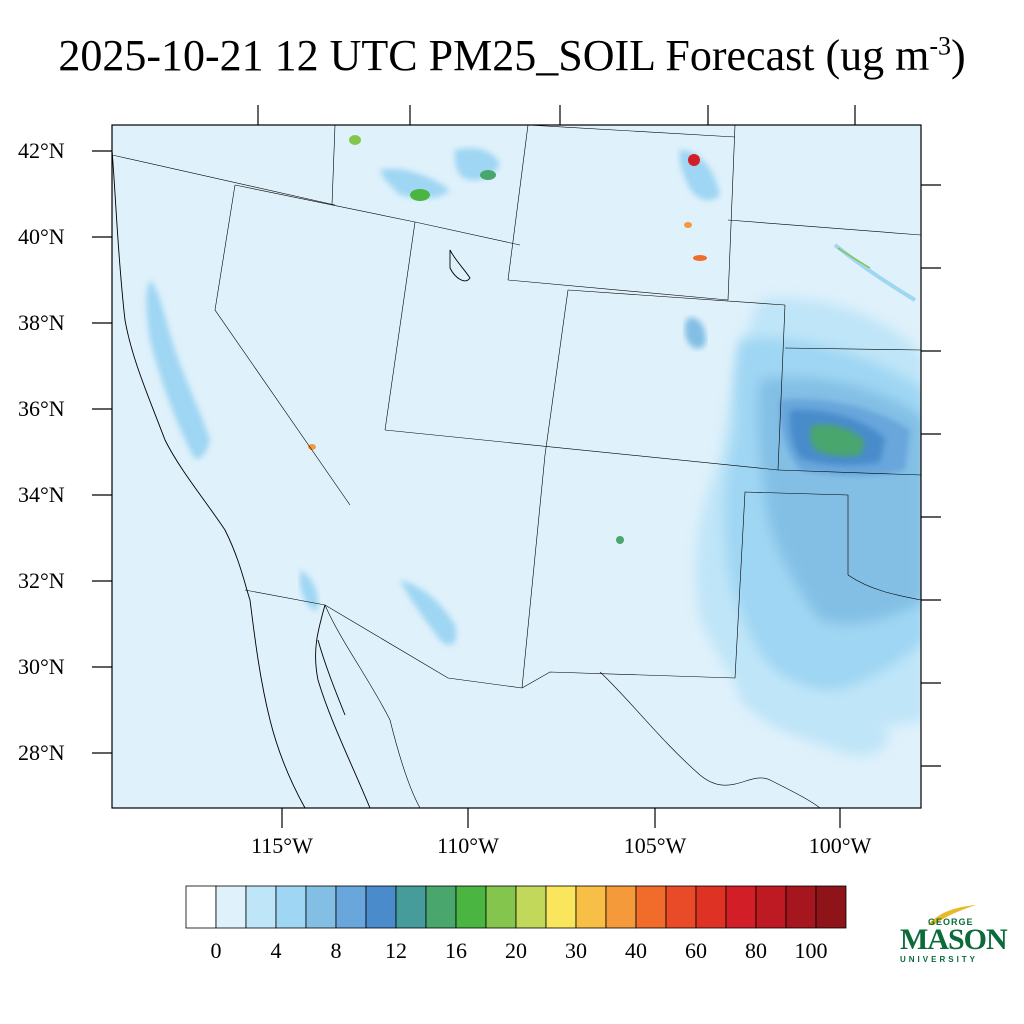  What do you see at coordinates (561, 818) in the screenshot?
I see `ticks-bottom` at bounding box center [561, 818].